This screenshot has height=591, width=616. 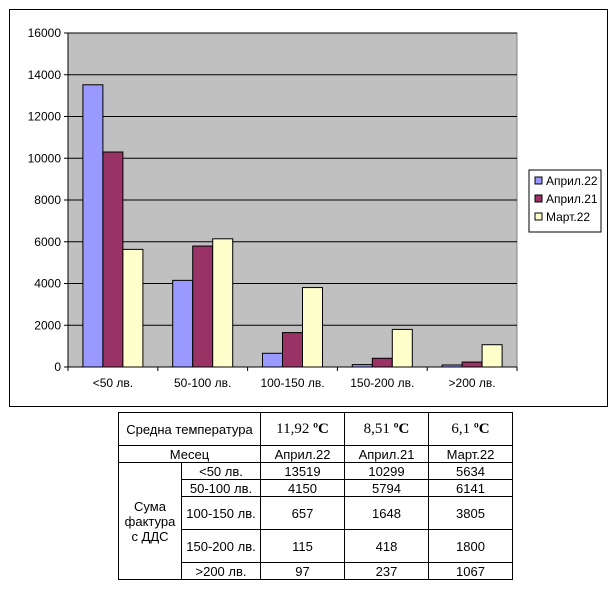 What do you see at coordinates (292, 383) in the screenshot?
I see `x-tick-label: 100-150 лв.` at bounding box center [292, 383].